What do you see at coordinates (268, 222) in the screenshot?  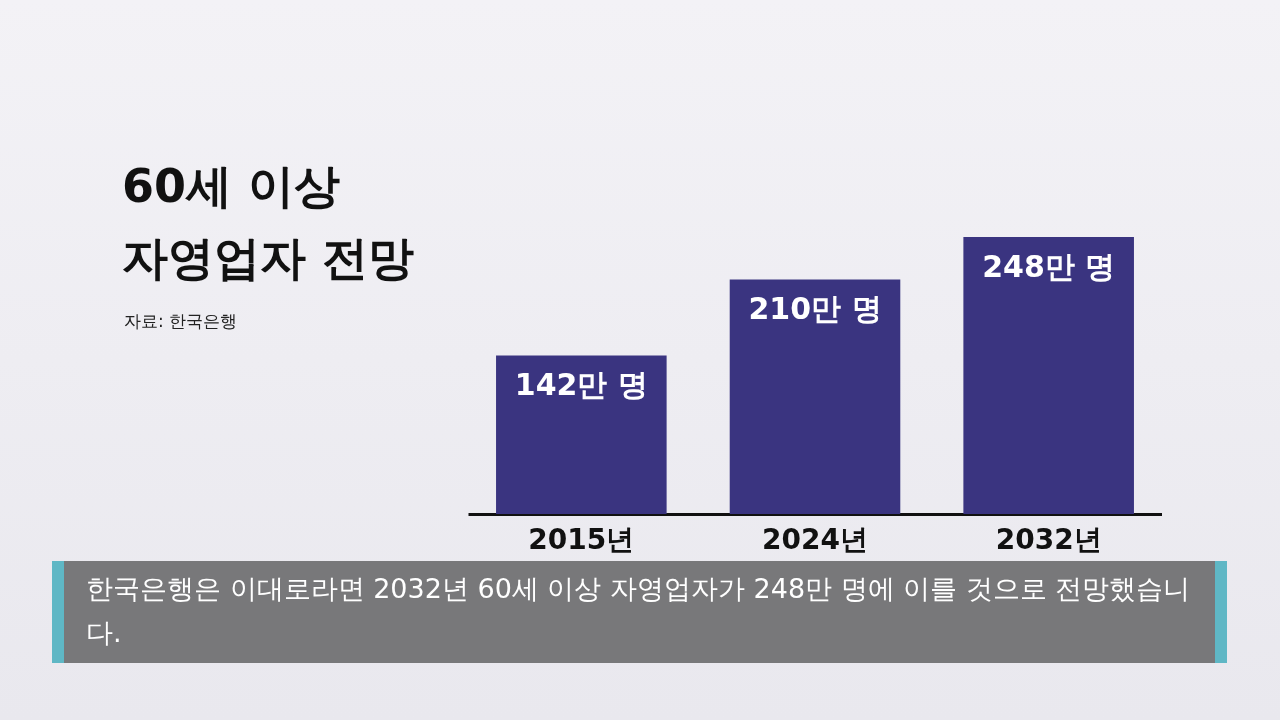 I see `chart-title: 60세 이상 자영업자 전망` at bounding box center [268, 222].